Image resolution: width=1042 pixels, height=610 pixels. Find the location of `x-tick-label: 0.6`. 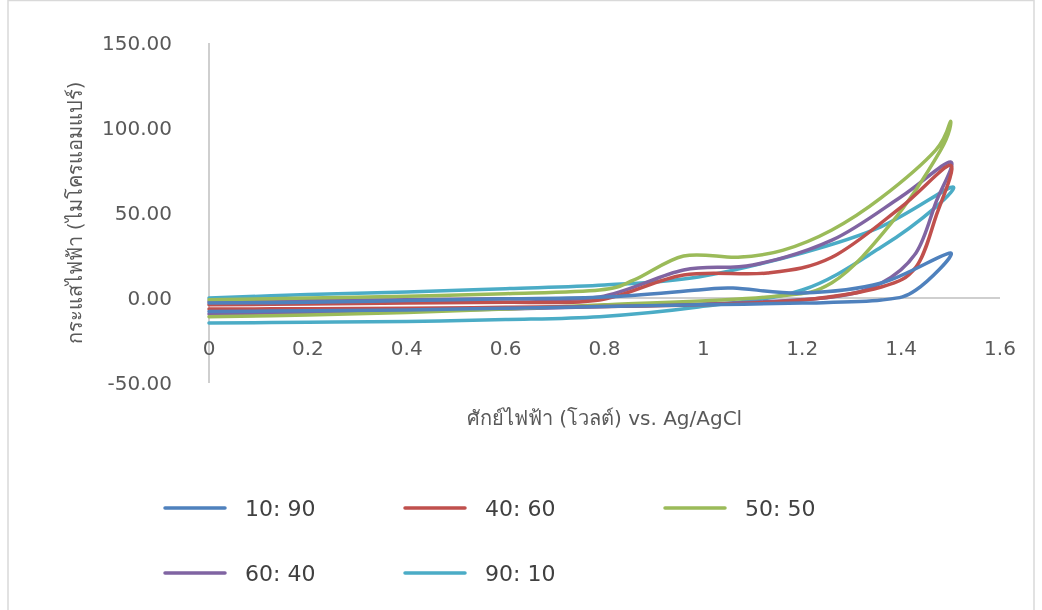

x-tick-label: 0.6 is located at coordinates (505, 348).